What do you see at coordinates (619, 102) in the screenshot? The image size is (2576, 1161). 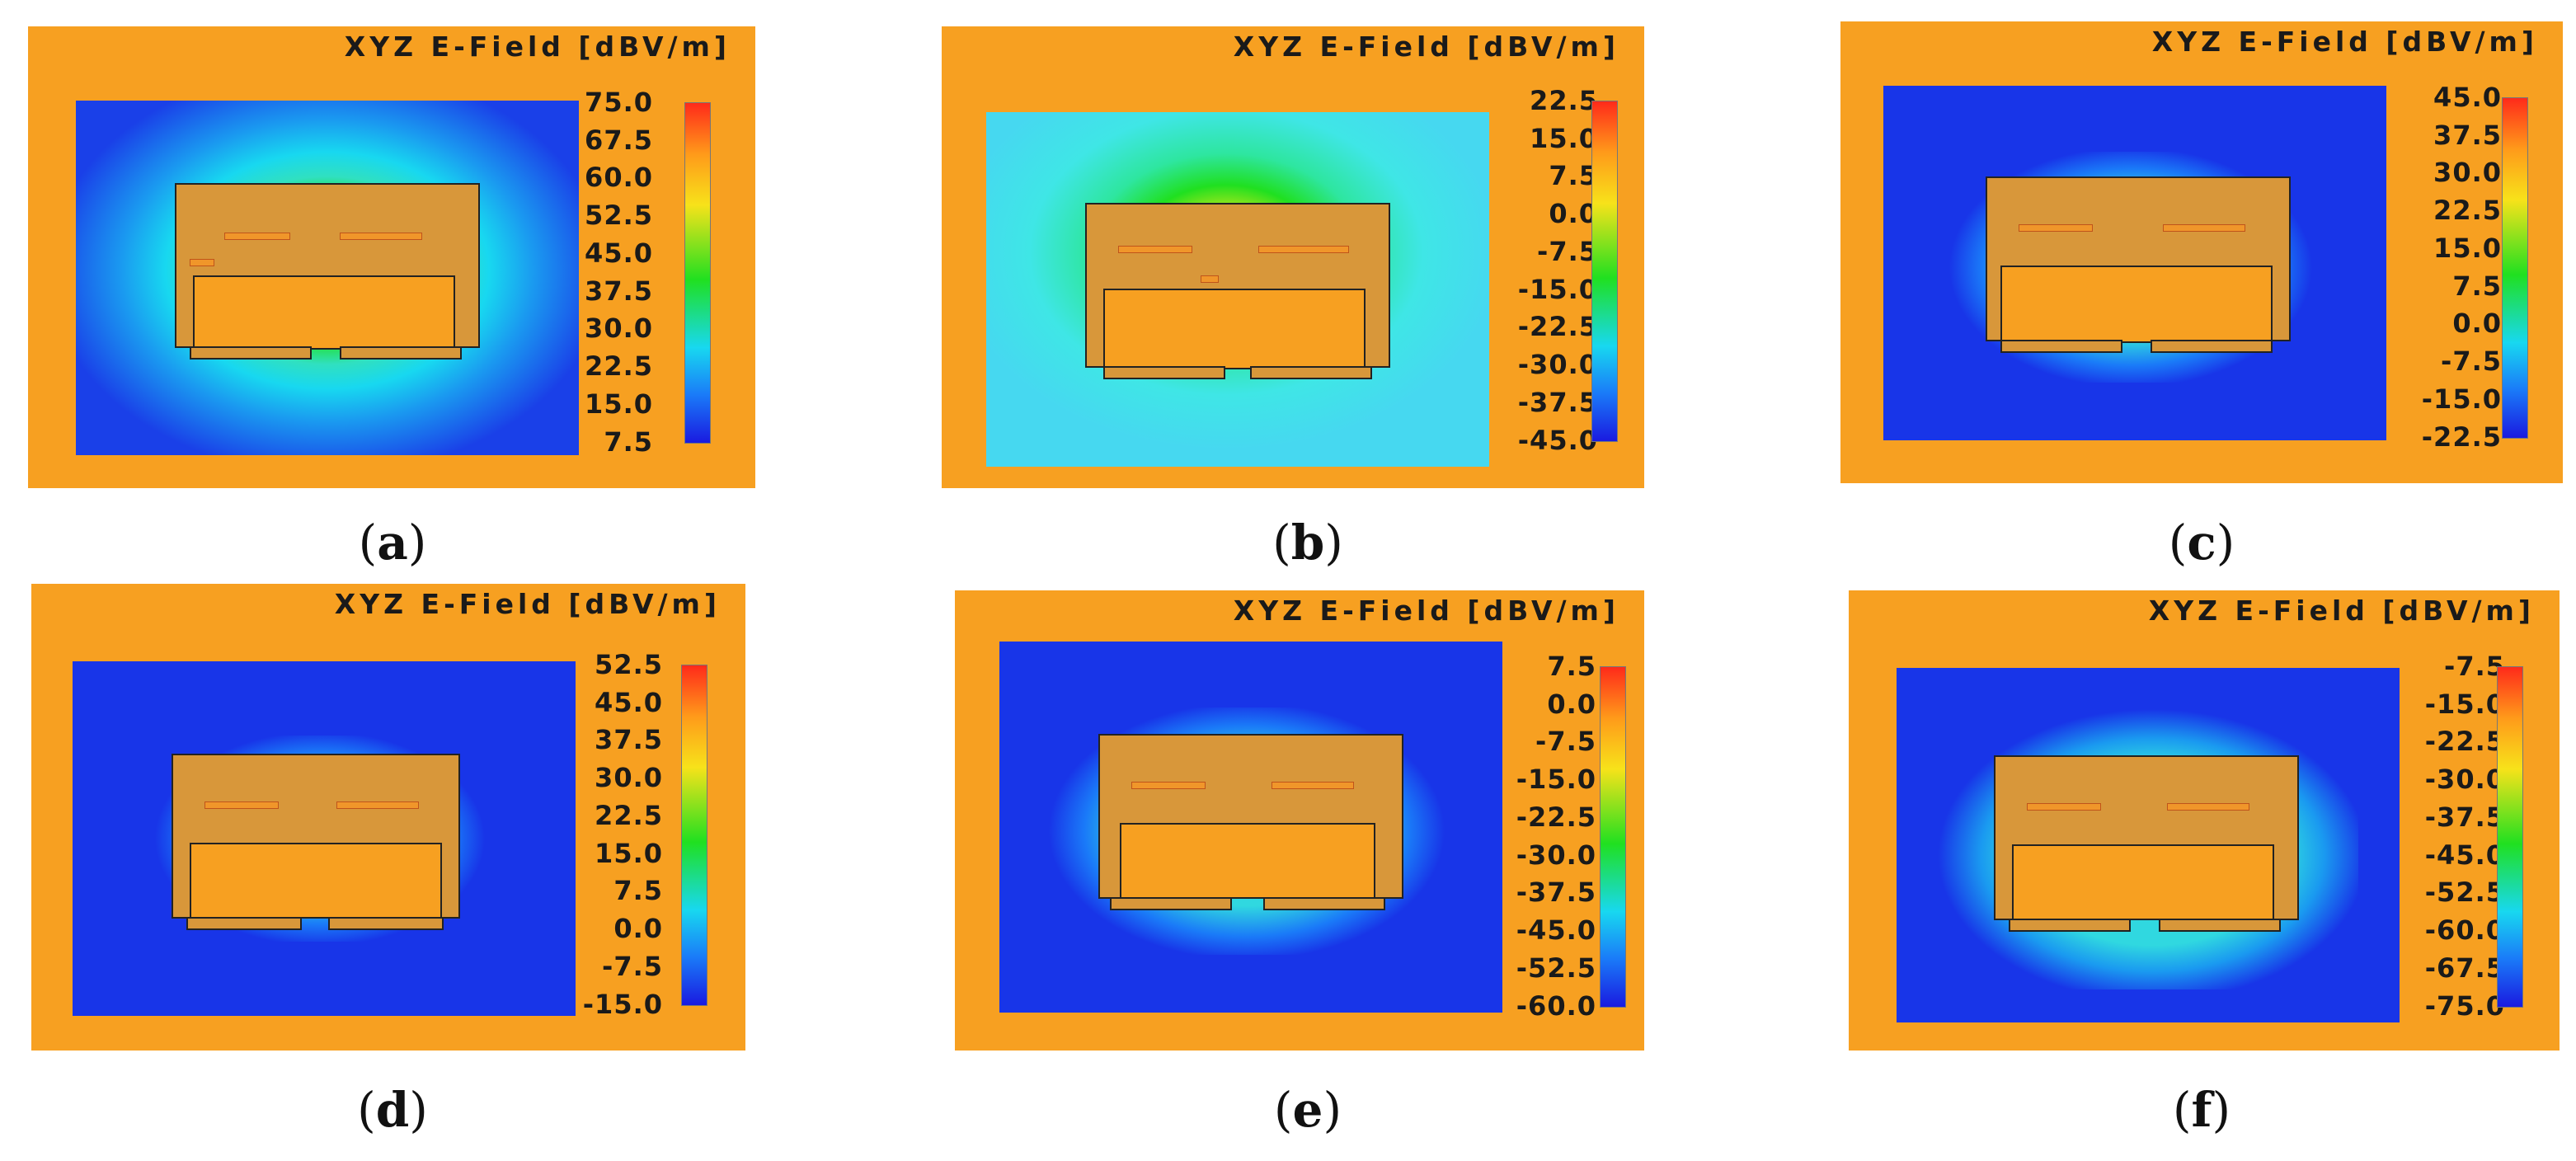 I see `tick-label: 75.0` at bounding box center [619, 102].